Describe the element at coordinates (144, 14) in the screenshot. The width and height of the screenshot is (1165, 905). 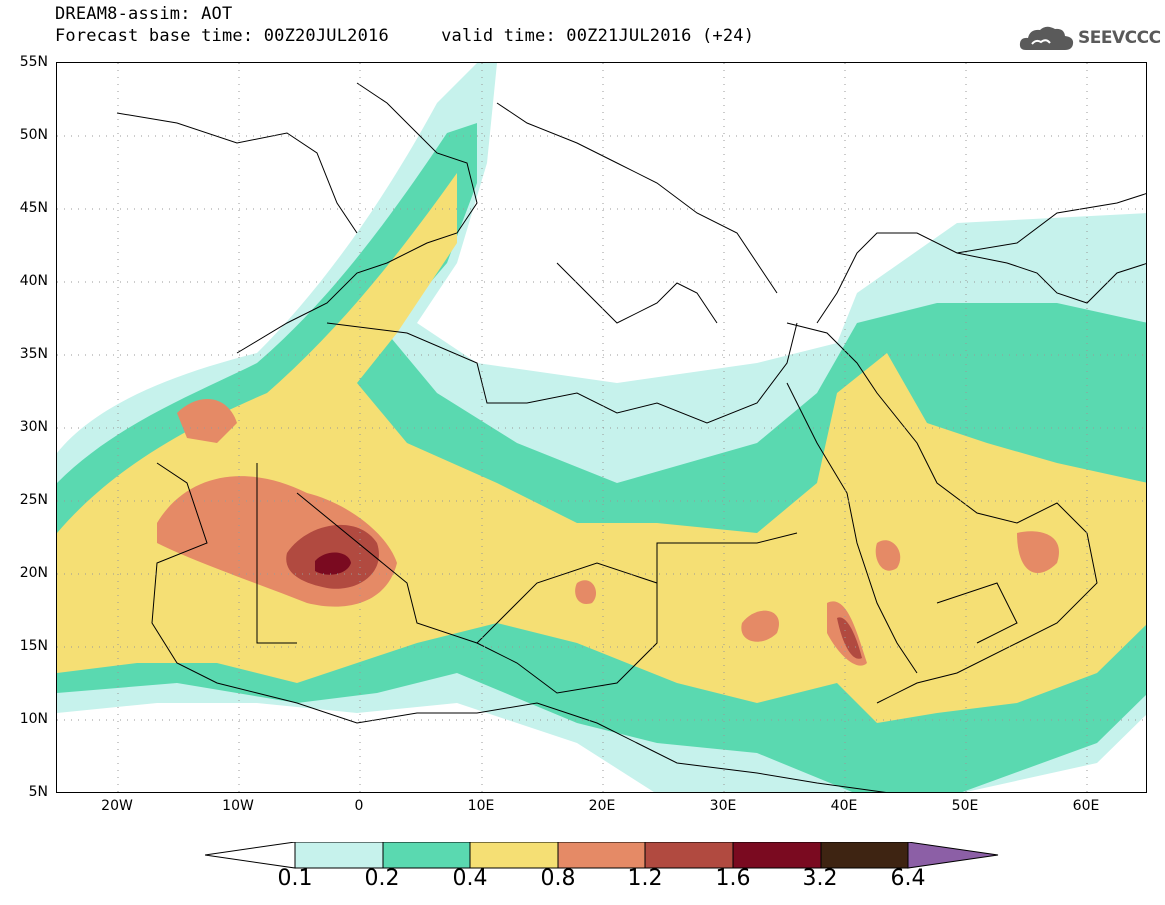
I see `title-line-1: DREAM8-assim: AOT` at that location.